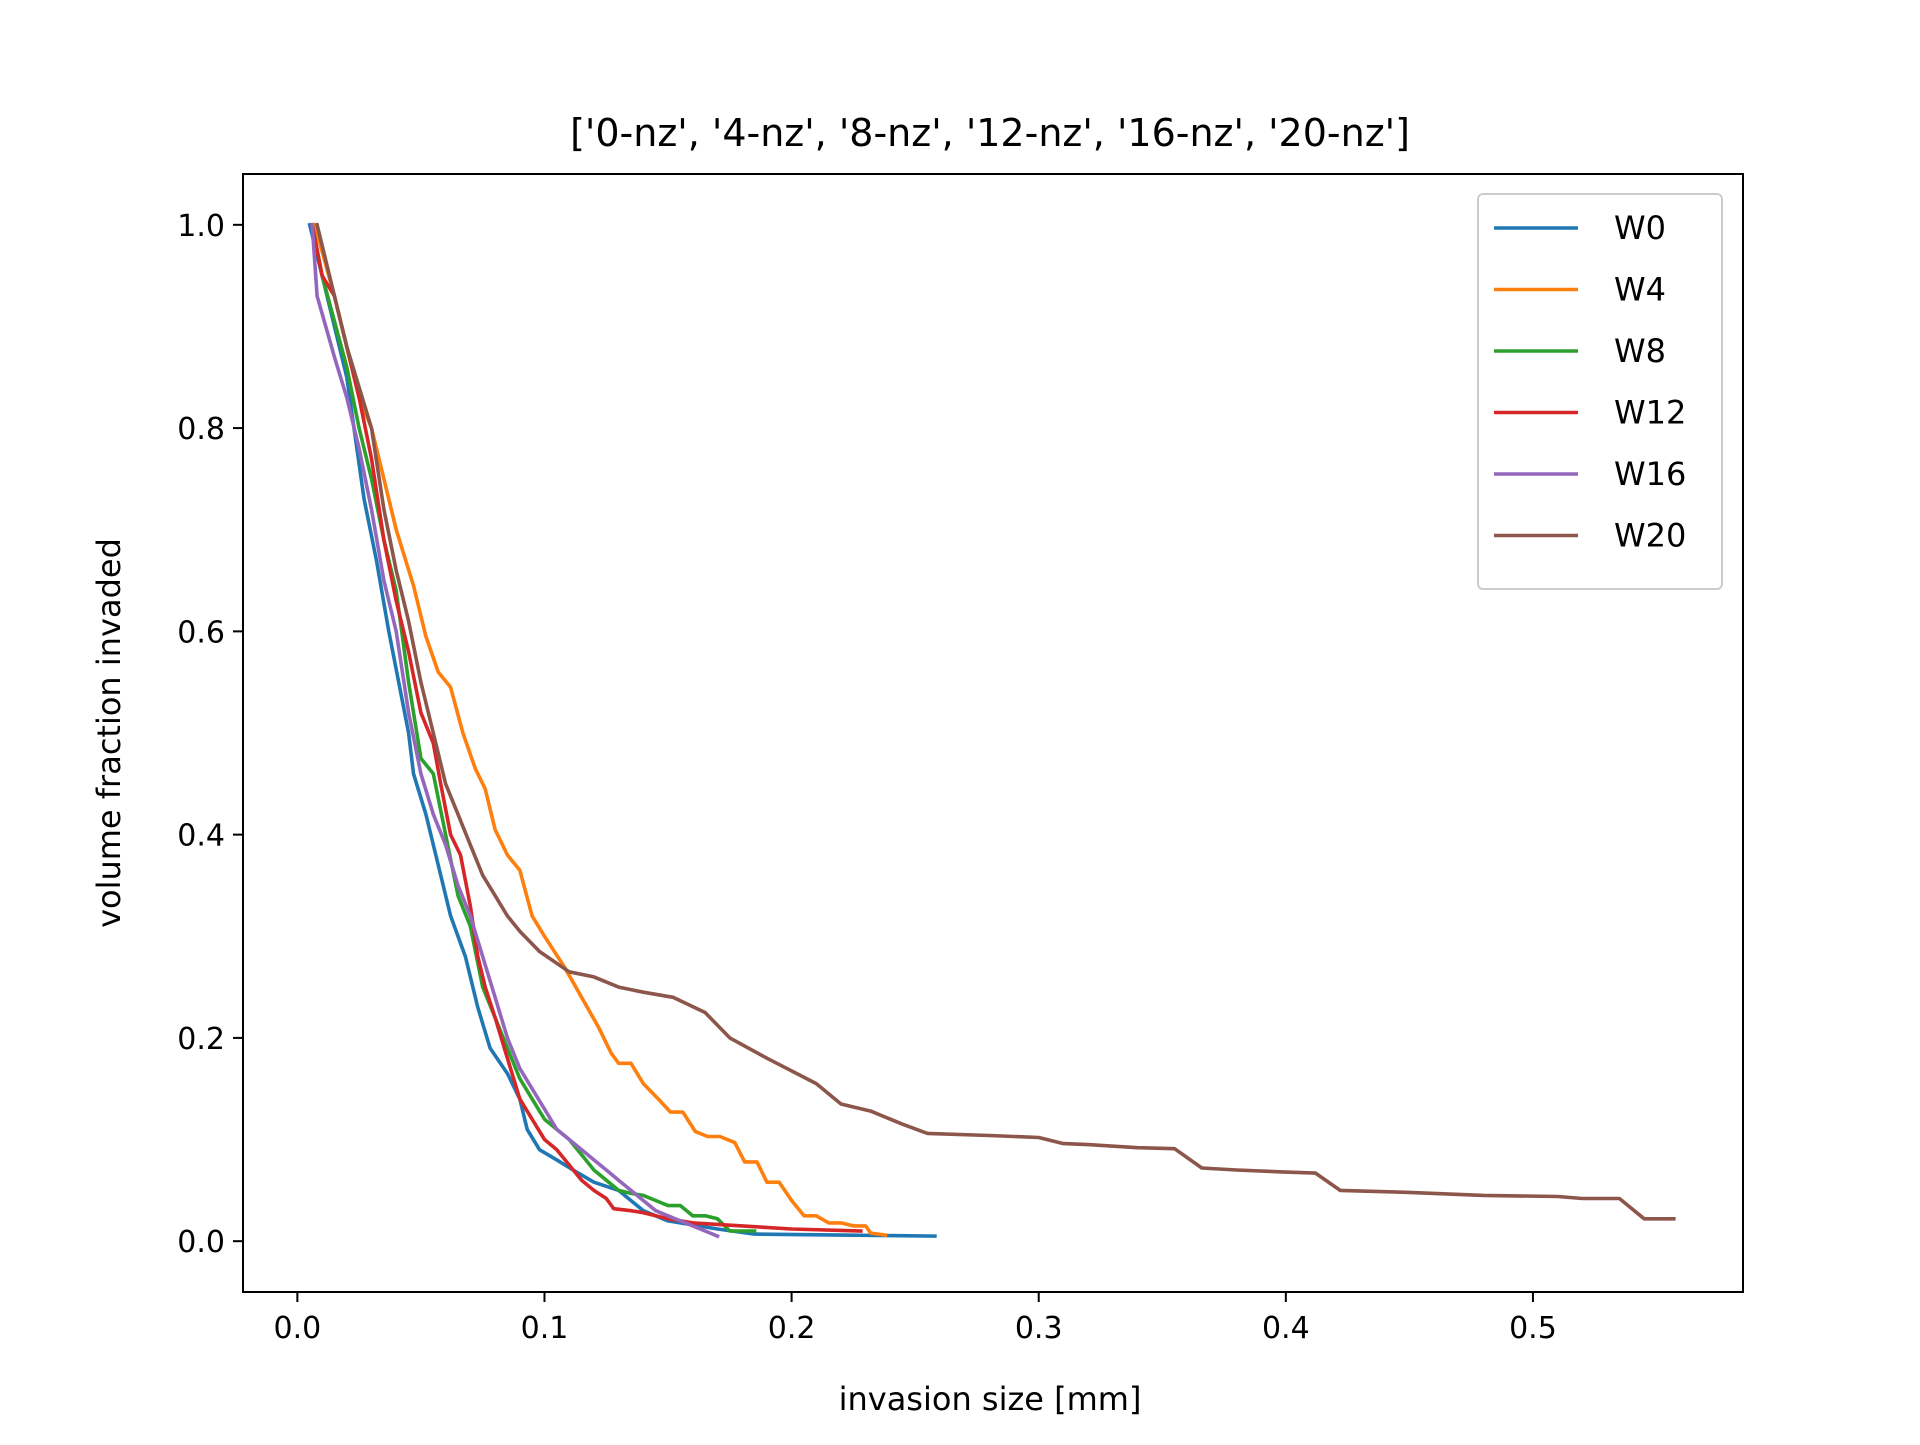 This screenshot has height=1445, width=1920. What do you see at coordinates (1650, 536) in the screenshot?
I see `legend-label-w20: W20` at bounding box center [1650, 536].